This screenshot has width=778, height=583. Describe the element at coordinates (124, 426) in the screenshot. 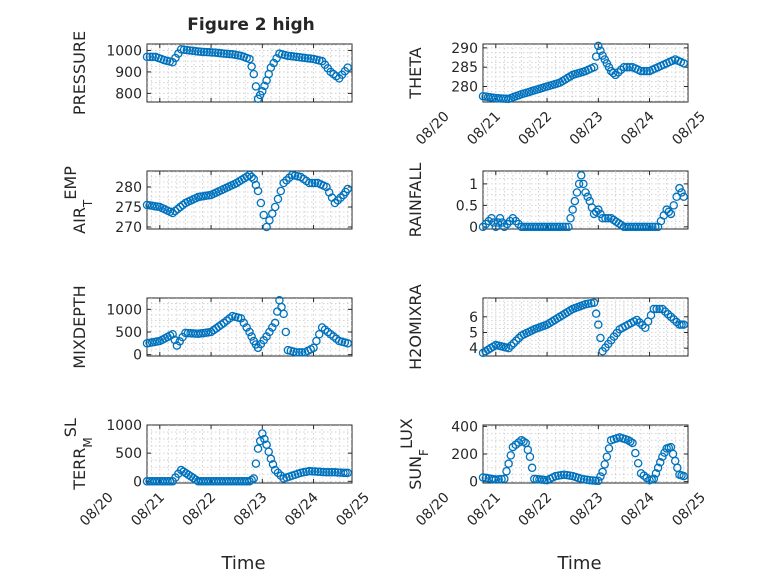

I see `y-tick-label: 1000` at that location.